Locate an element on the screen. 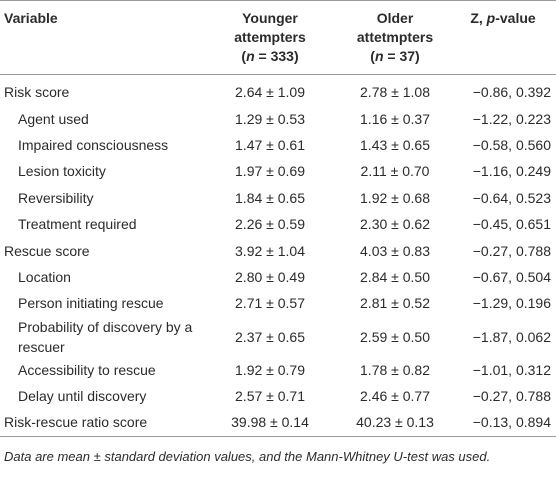 This screenshot has width=556, height=495. cell: −1.29, 0.196 is located at coordinates (511, 303).